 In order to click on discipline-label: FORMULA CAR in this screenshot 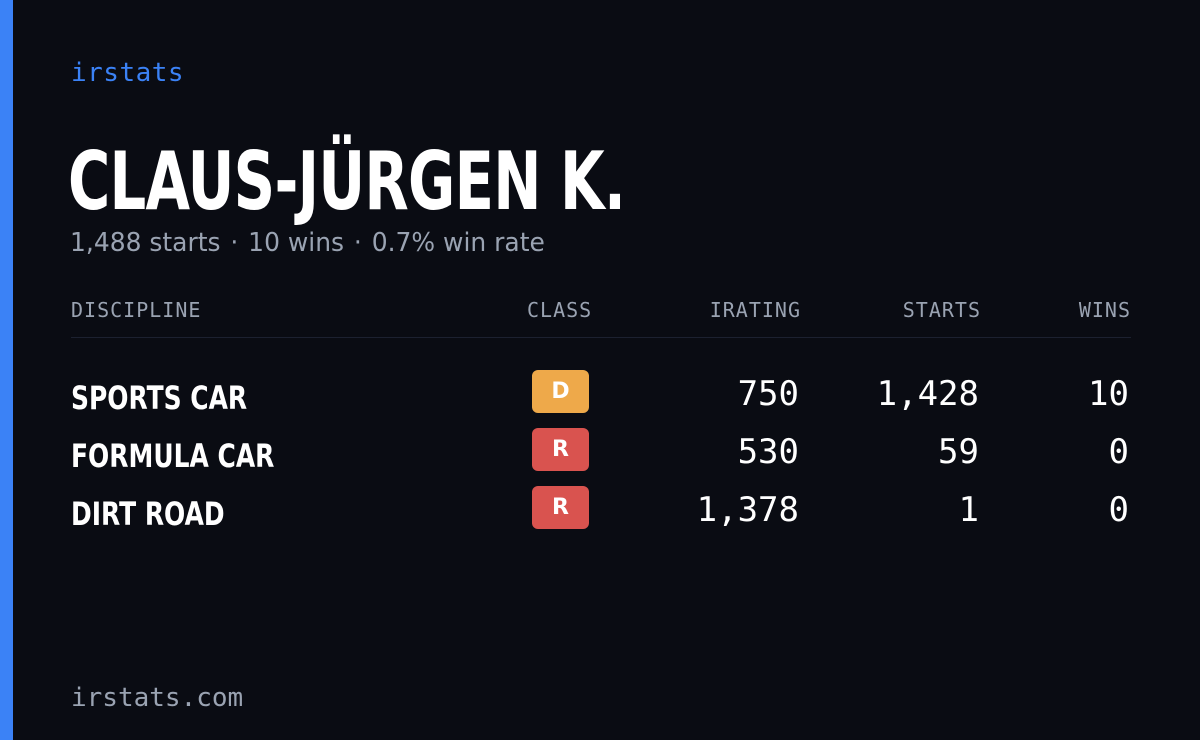, I will do `click(173, 456)`.